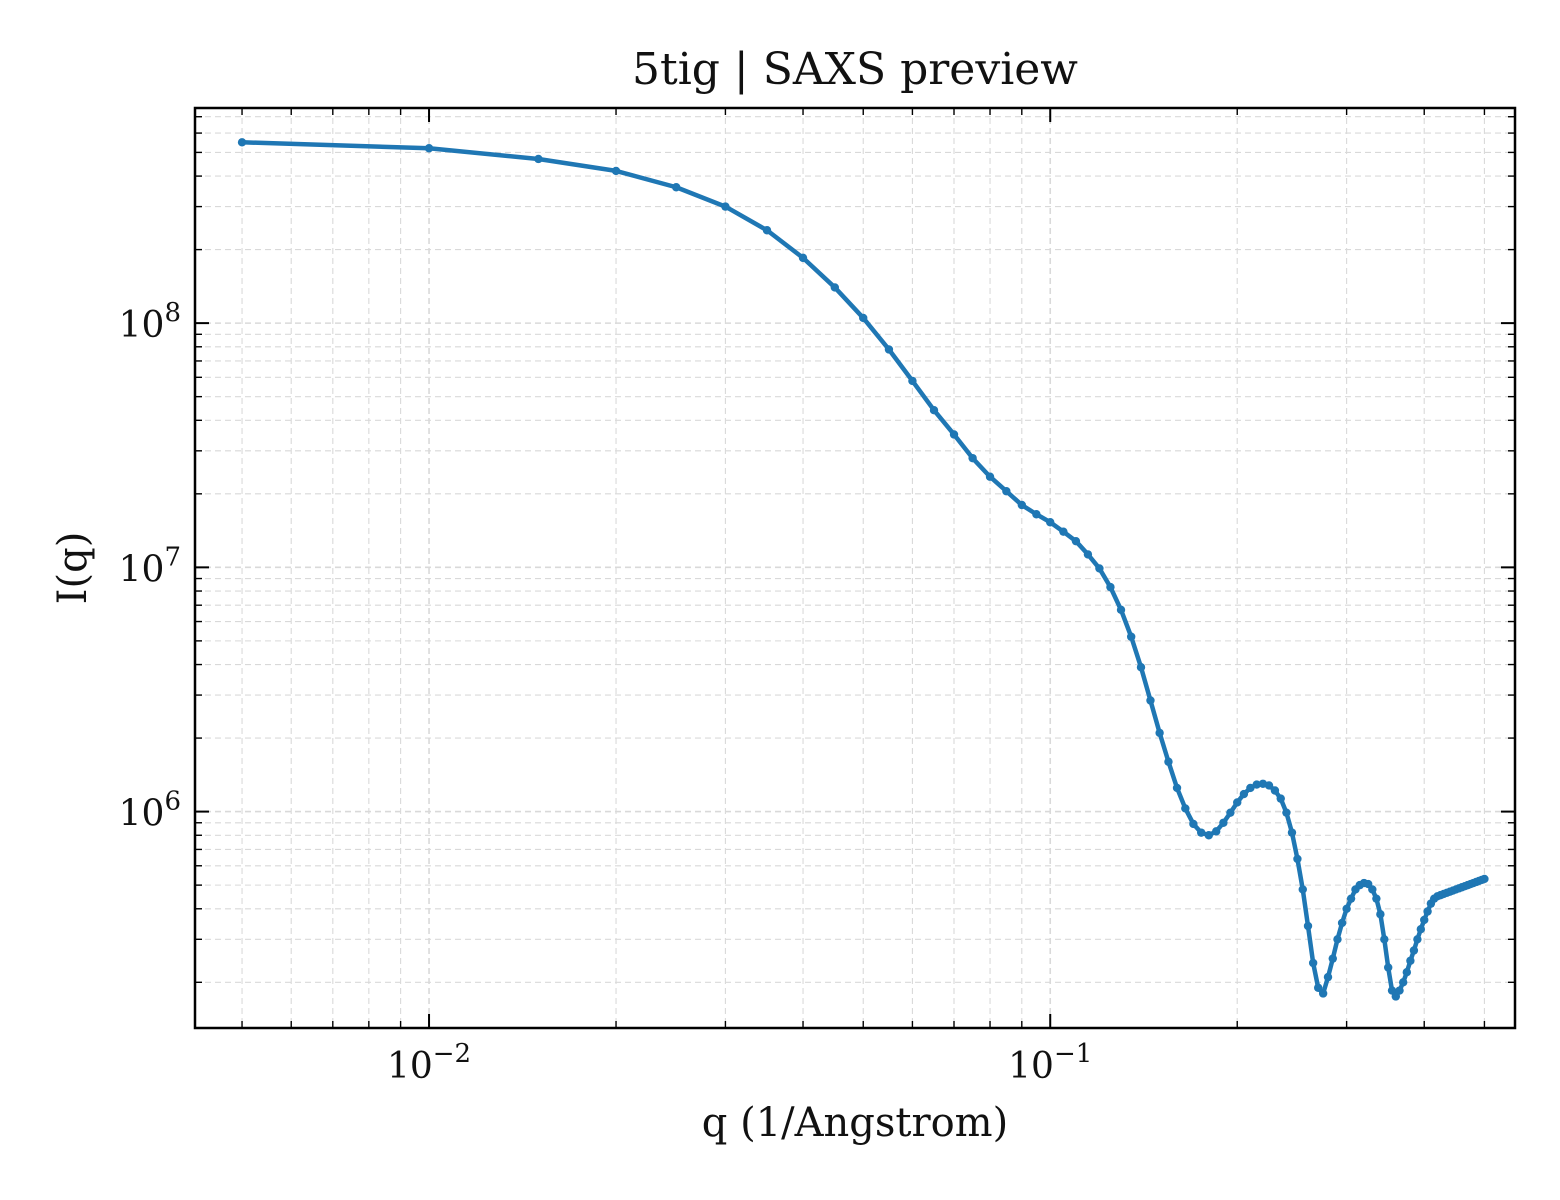 This screenshot has height=1200, width=1560. Describe the element at coordinates (855, 1123) in the screenshot. I see `x-axis-label: q (1/Angstrom)` at that location.